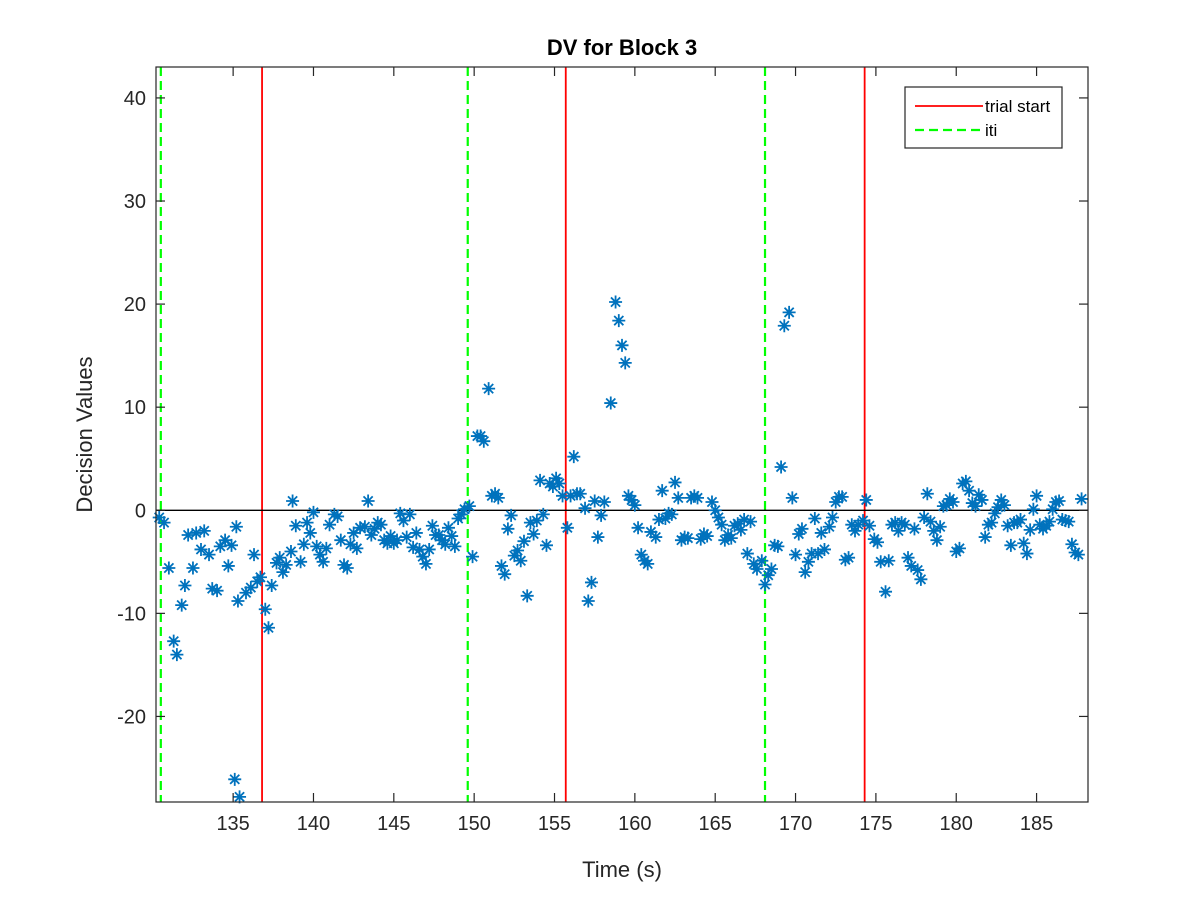 The height and width of the screenshot is (900, 1200). I want to click on legend-box, so click(983, 117).